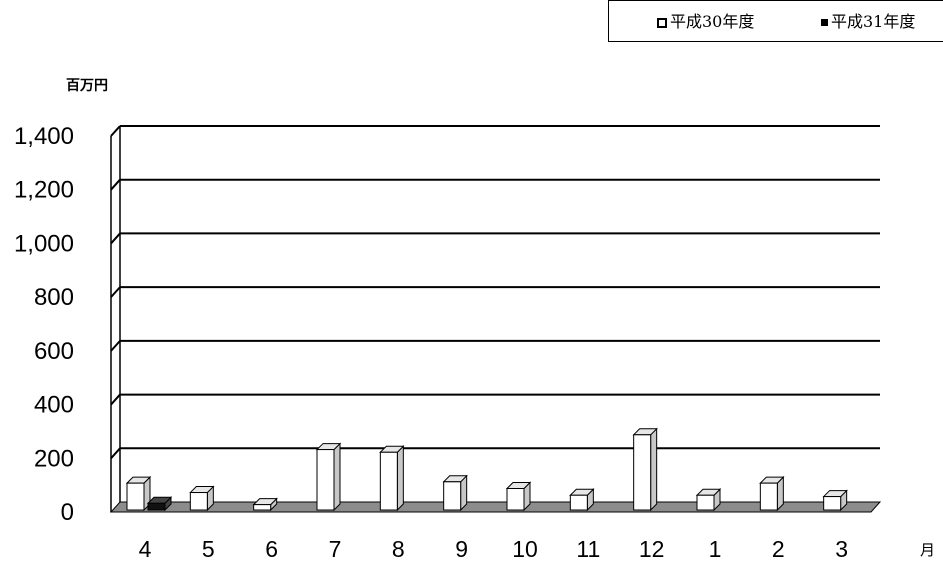 The width and height of the screenshot is (943, 565). I want to click on x-tick-label: 4, so click(145, 549).